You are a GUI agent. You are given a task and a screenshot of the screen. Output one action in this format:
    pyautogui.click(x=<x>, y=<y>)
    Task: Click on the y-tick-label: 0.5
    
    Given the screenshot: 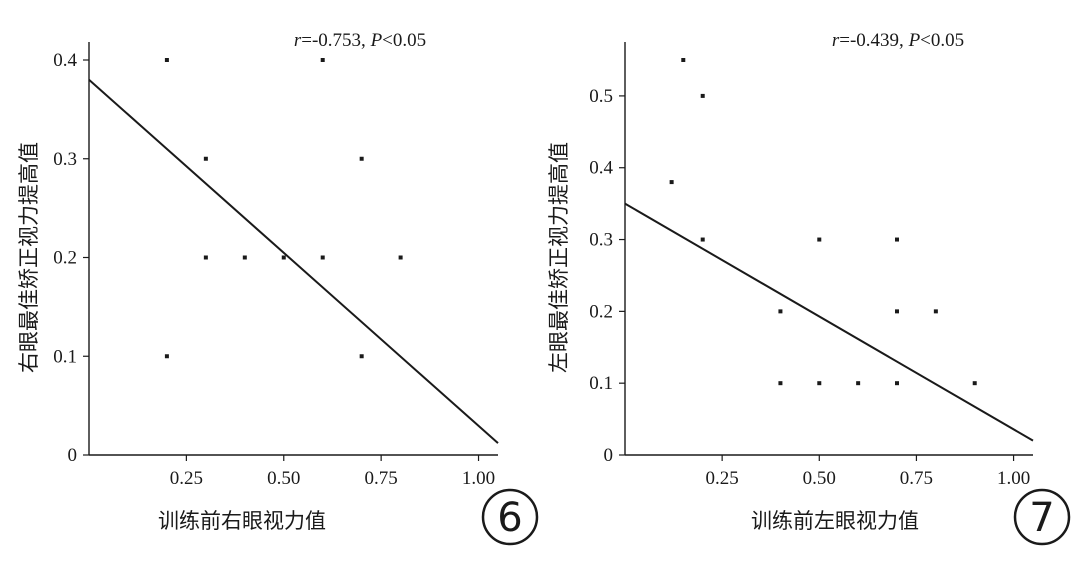 What is the action you would take?
    pyautogui.click(x=601, y=96)
    